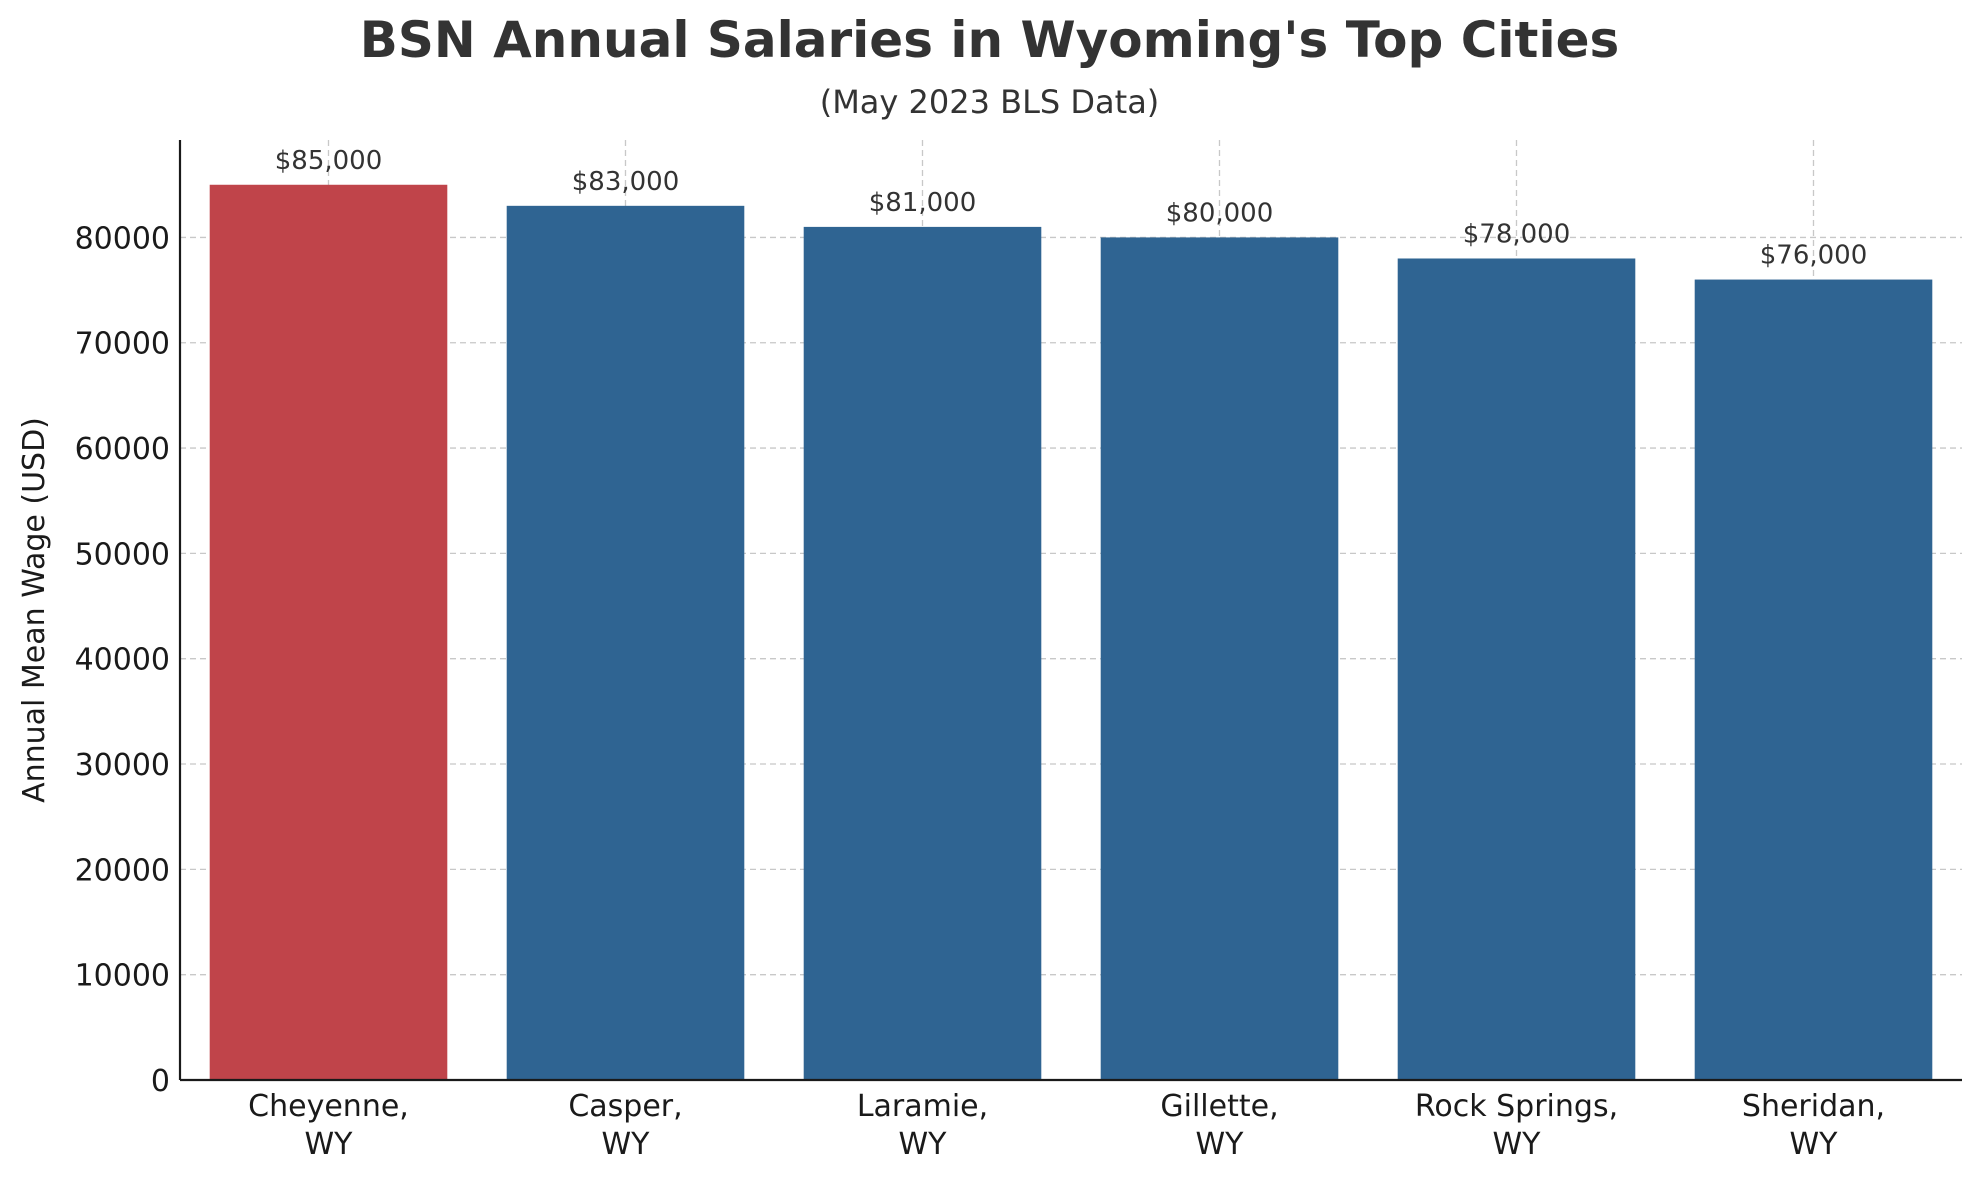 Image resolution: width=1979 pixels, height=1180 pixels. What do you see at coordinates (122, 765) in the screenshot?
I see `y-tick-label: 30000` at bounding box center [122, 765].